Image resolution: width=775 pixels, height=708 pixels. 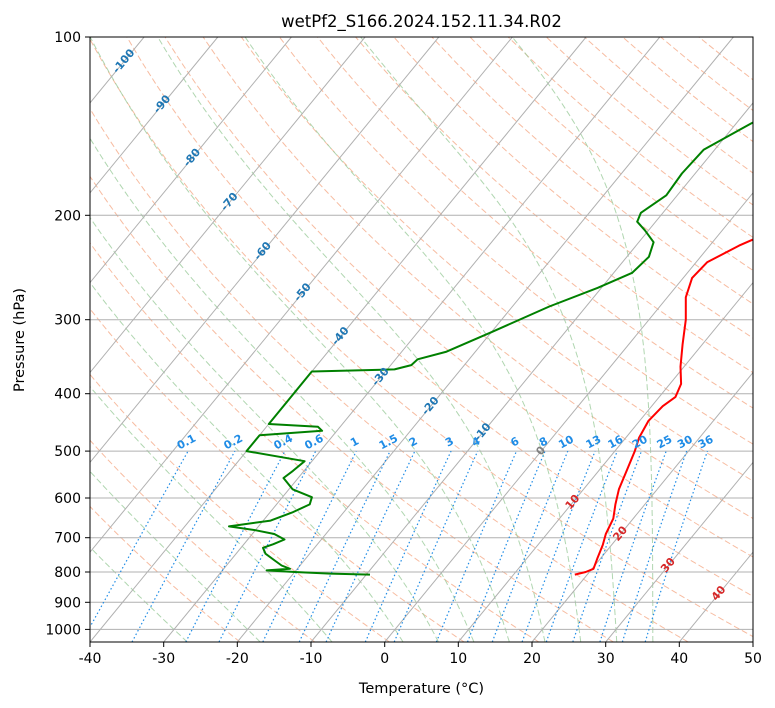 What do you see at coordinates (67, 321) in the screenshot?
I see `y-tick-label: 300` at bounding box center [67, 321].